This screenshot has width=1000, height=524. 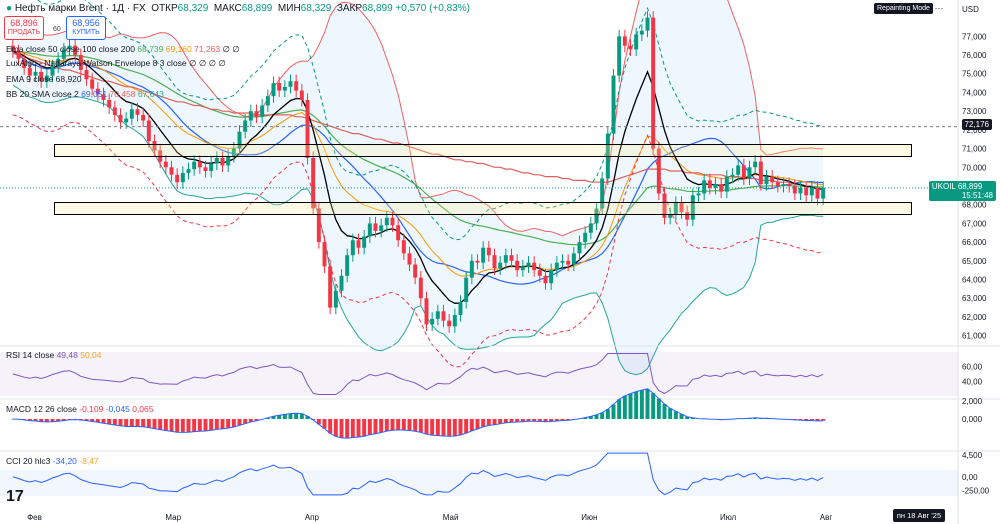 I want to click on tradingview-logo: 17, so click(x=15, y=496).